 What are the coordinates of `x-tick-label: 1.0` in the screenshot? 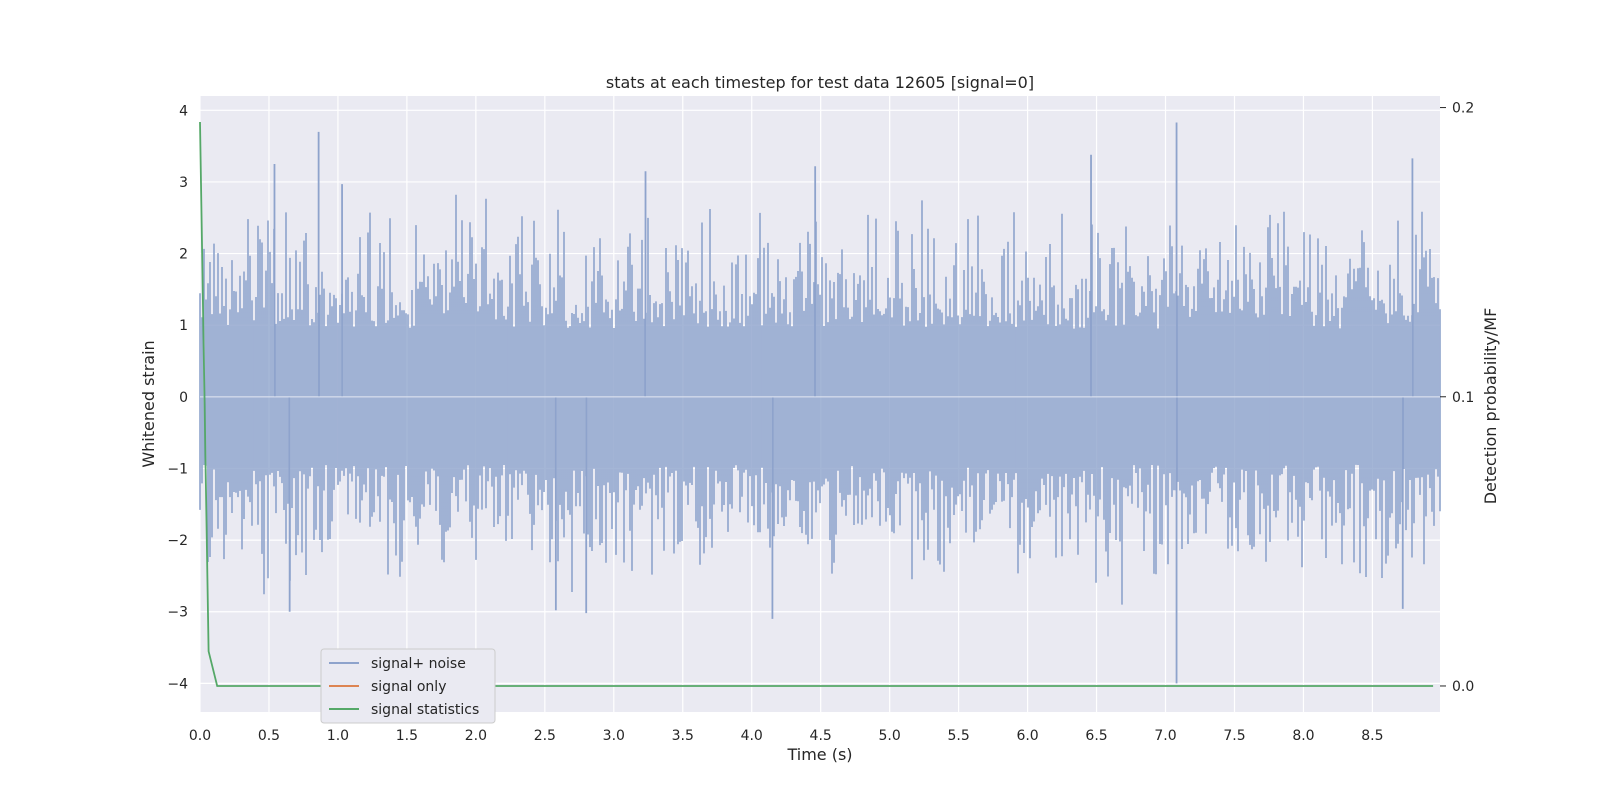 It's located at (338, 736).